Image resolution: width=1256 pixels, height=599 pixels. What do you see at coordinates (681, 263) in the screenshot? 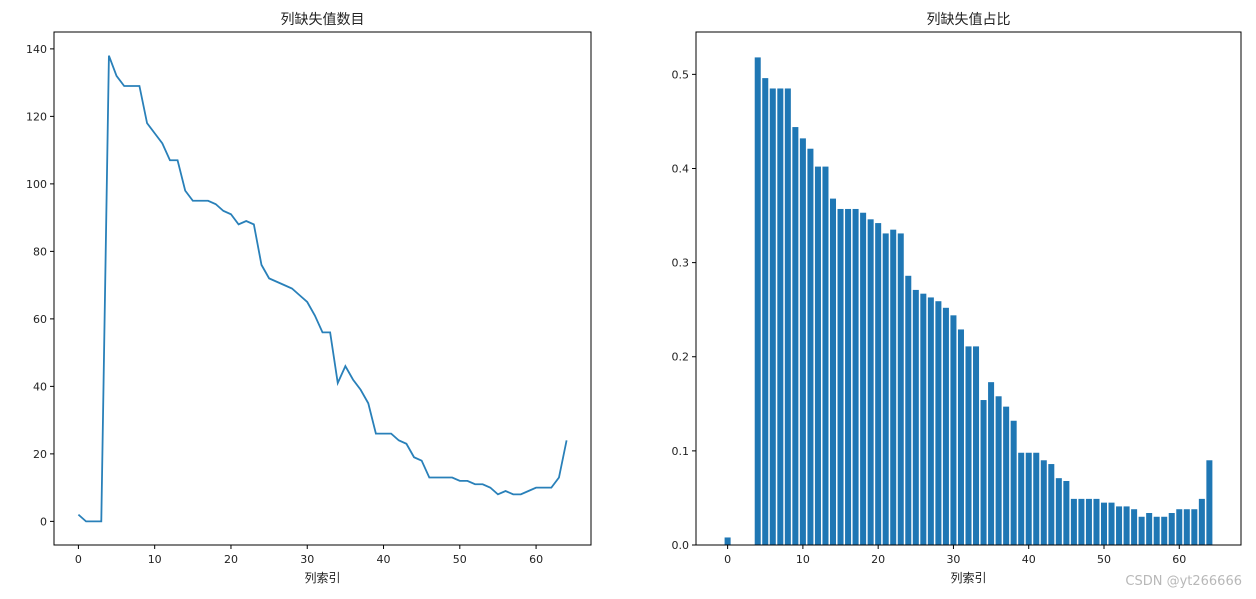
I see `y-tick-label: 0.3` at bounding box center [681, 263].